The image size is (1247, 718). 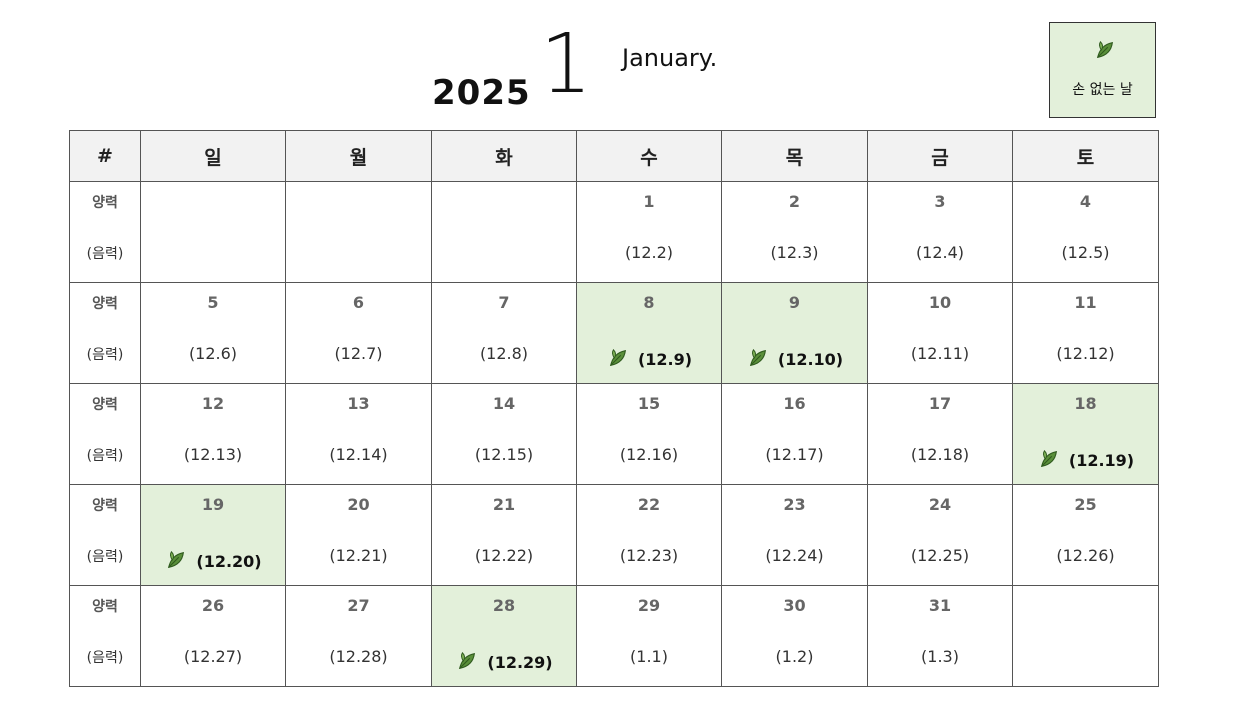 I want to click on day-cell: 19 (12.20), so click(x=213, y=535).